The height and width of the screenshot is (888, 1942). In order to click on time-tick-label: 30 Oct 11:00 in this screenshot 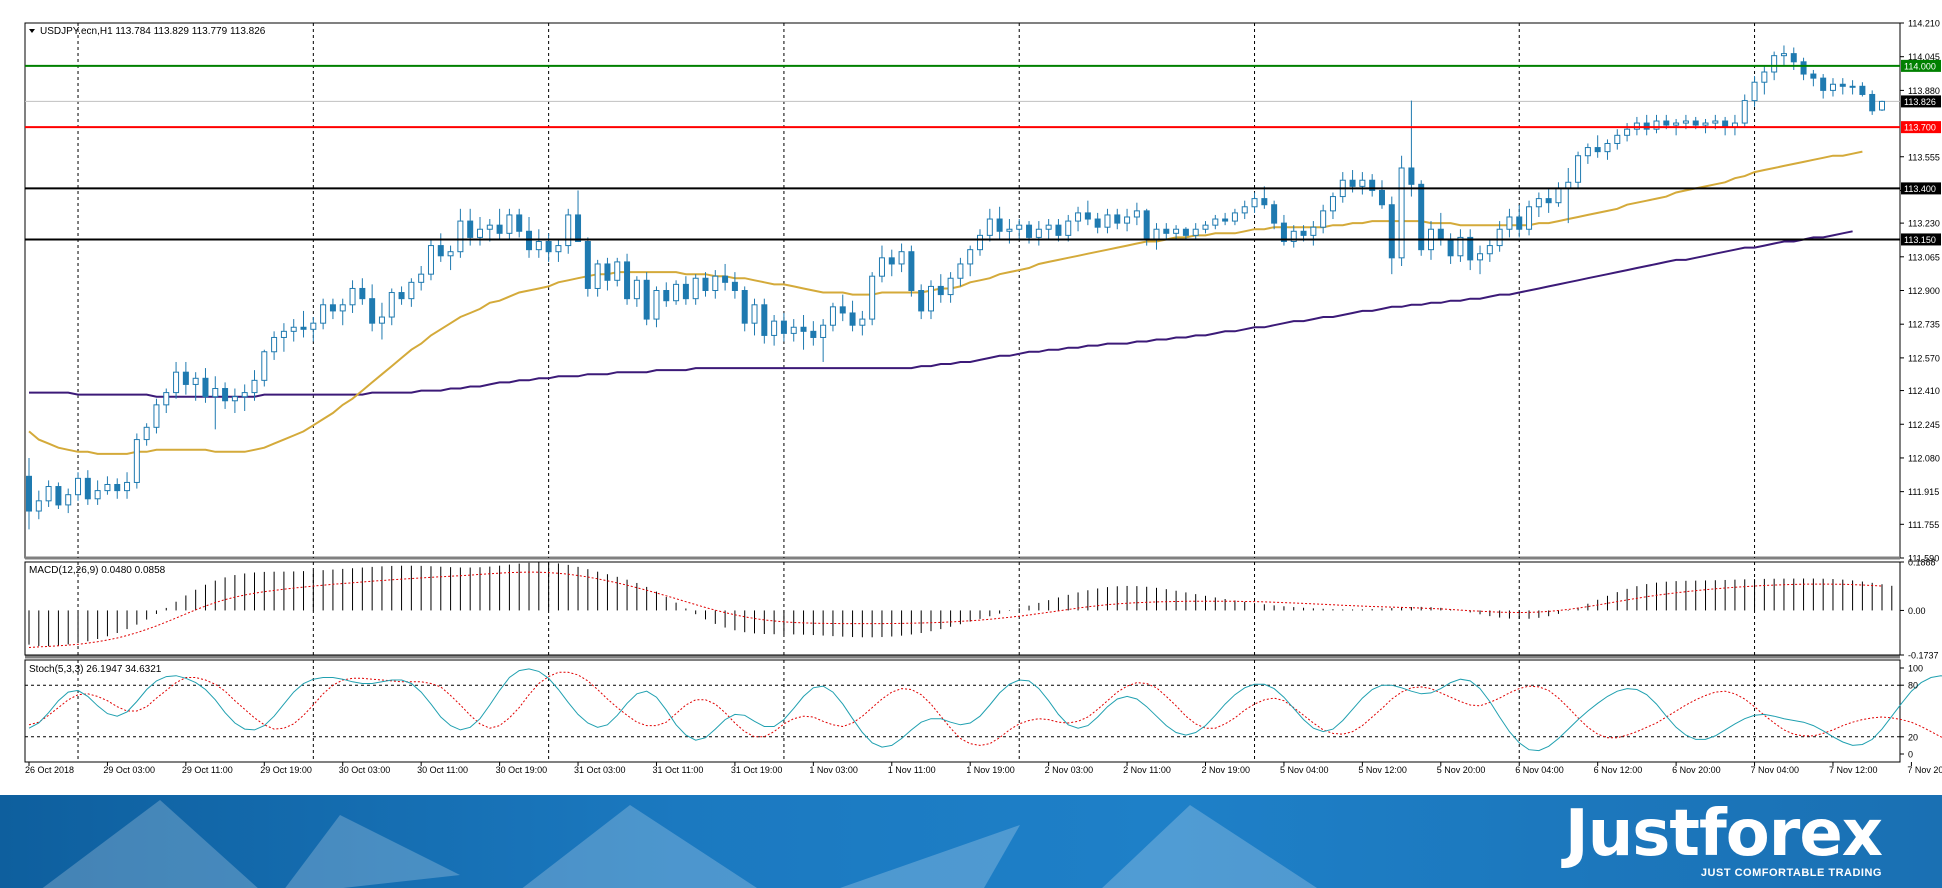, I will do `click(442, 770)`.